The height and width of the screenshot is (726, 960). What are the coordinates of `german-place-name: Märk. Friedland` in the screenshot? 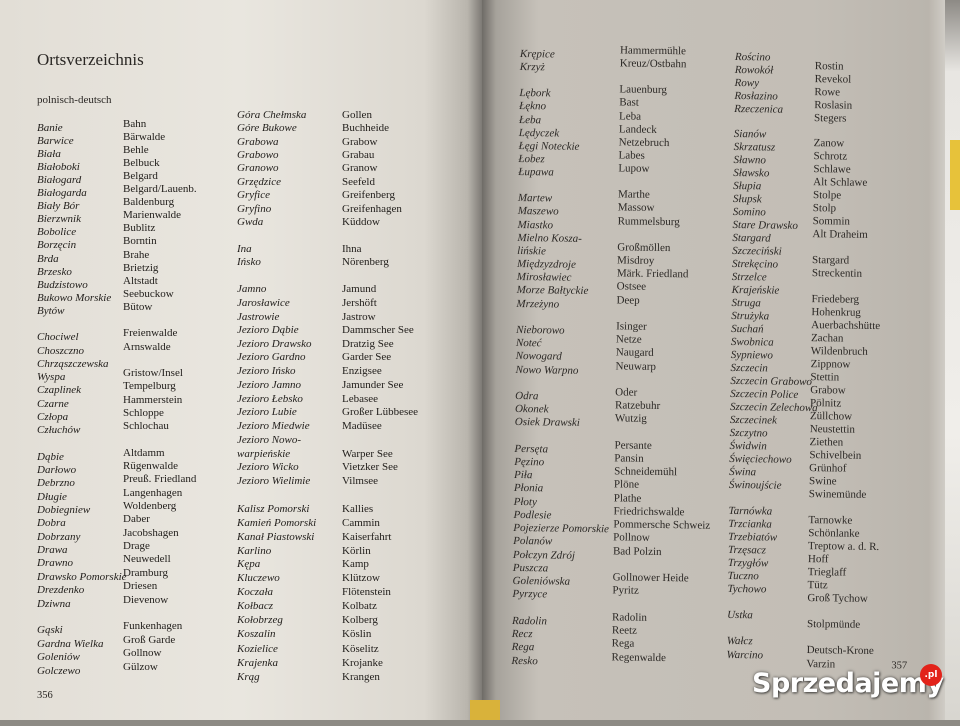 It's located at (652, 274).